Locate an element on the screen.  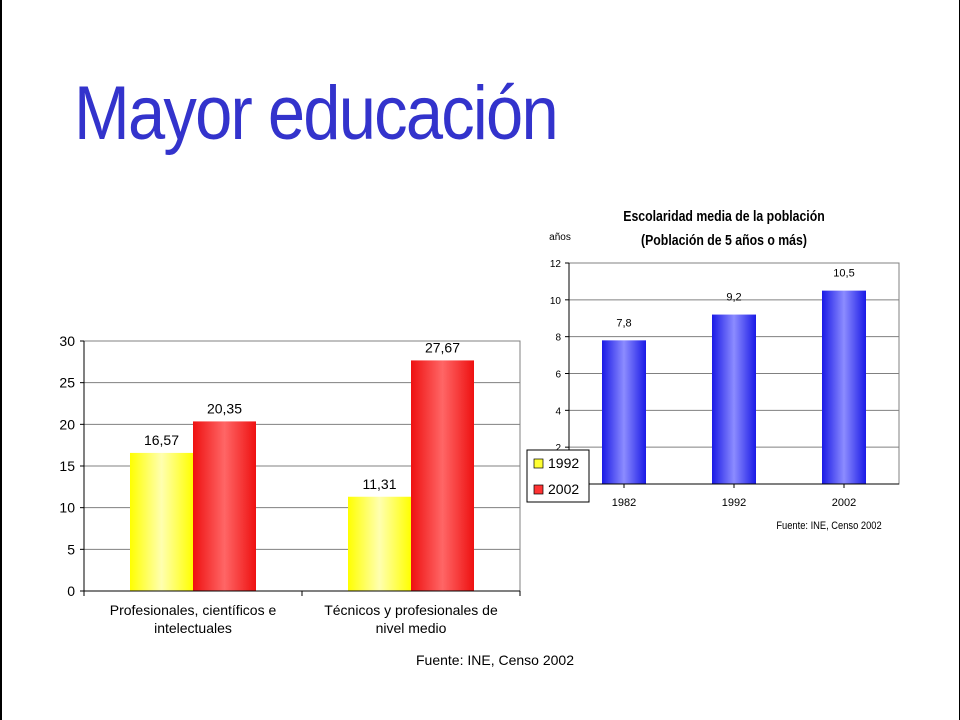
chart2-bar-1992 is located at coordinates (734, 399).